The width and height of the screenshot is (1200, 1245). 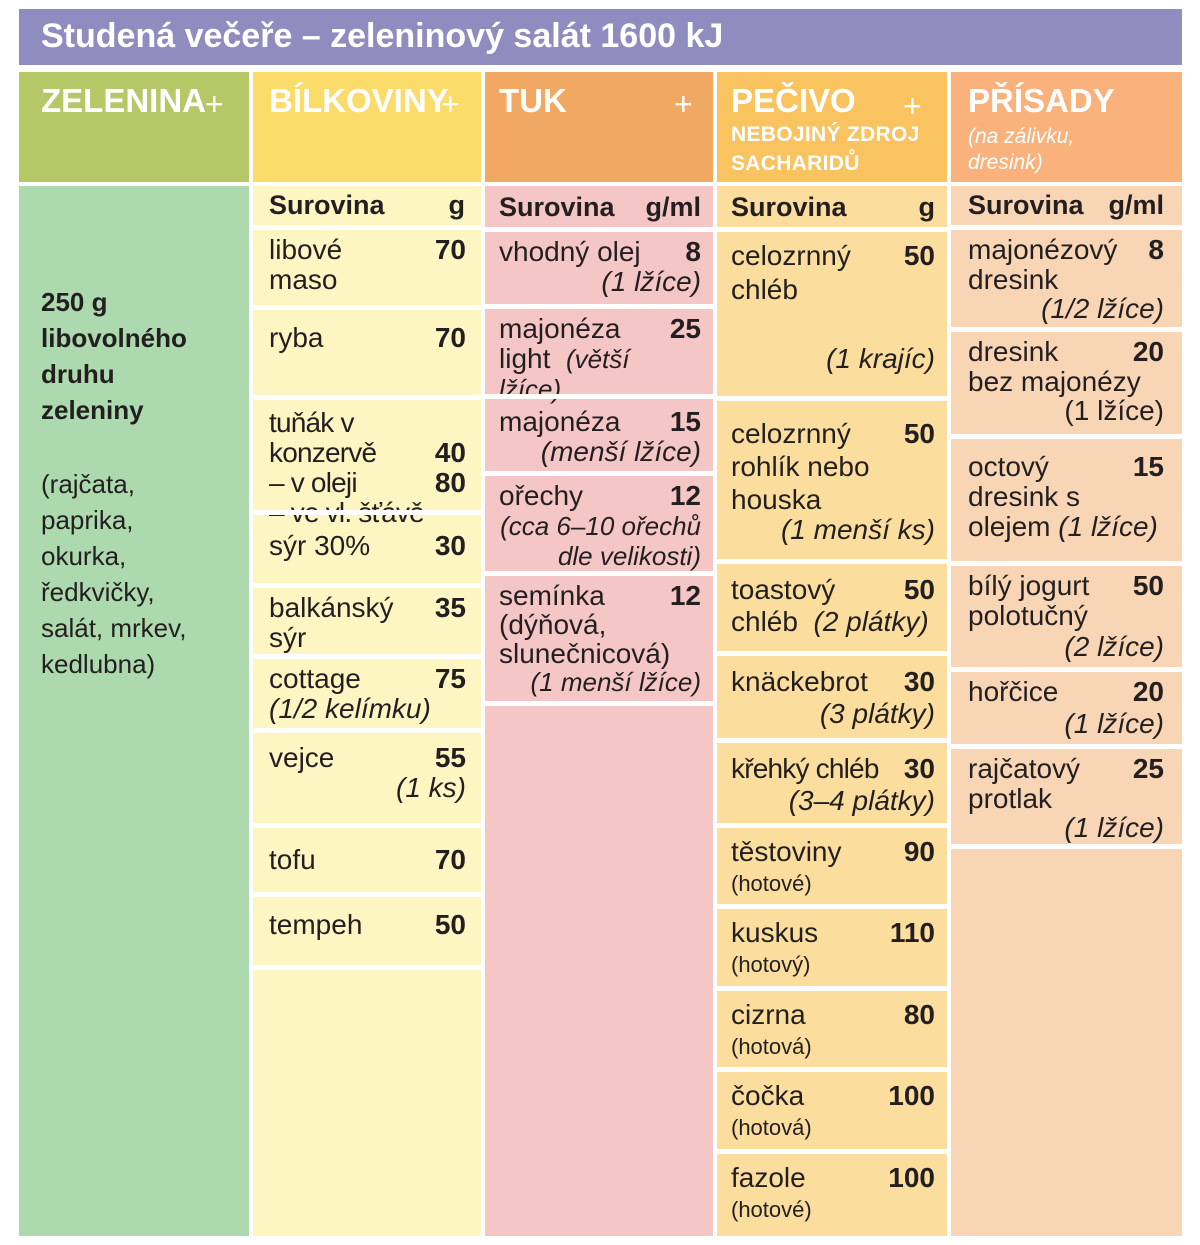 What do you see at coordinates (1066, 278) in the screenshot?
I see `table-row: majonézový dresink 8 (1/2 lžíce)` at bounding box center [1066, 278].